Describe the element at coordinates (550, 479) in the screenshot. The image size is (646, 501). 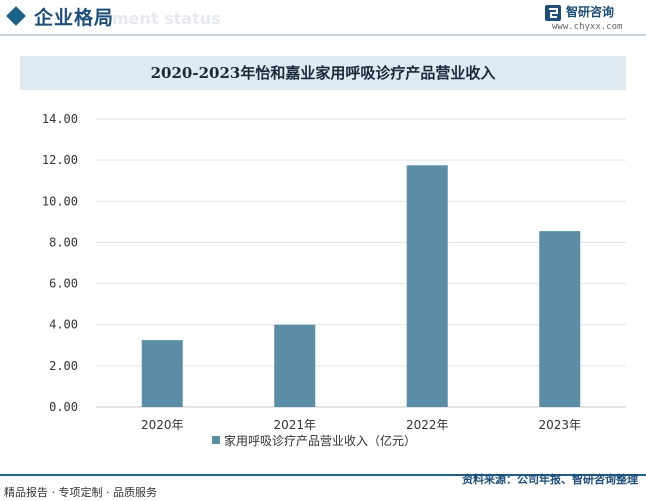
I see `source-note: 资料来源：公司年报、智研咨询整理` at that location.